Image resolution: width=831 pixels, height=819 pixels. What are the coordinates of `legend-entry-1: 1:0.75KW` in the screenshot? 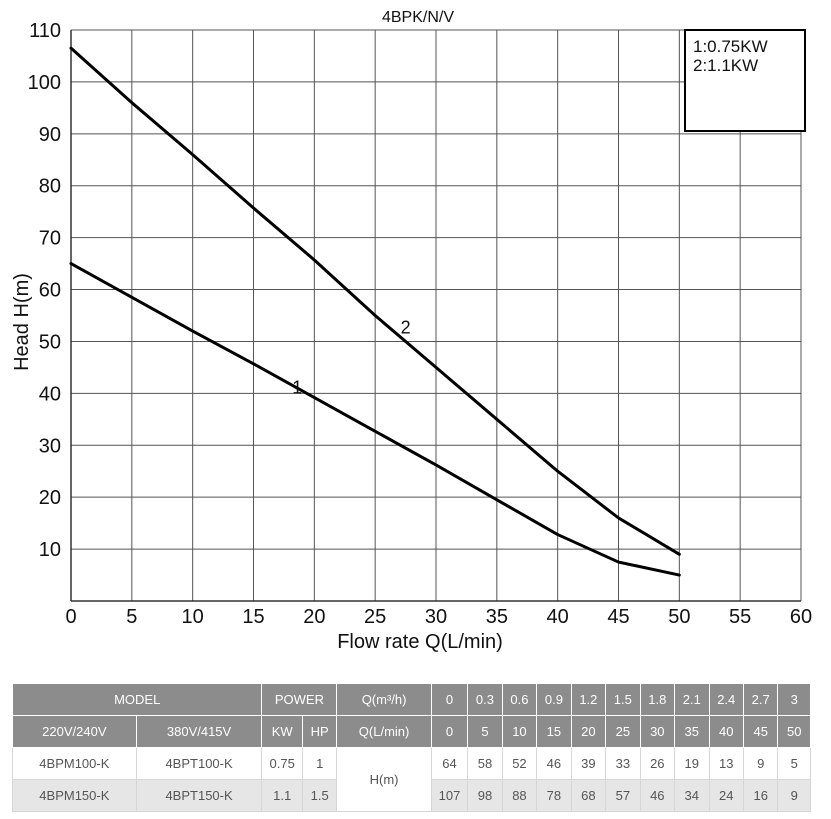 It's located at (730, 46).